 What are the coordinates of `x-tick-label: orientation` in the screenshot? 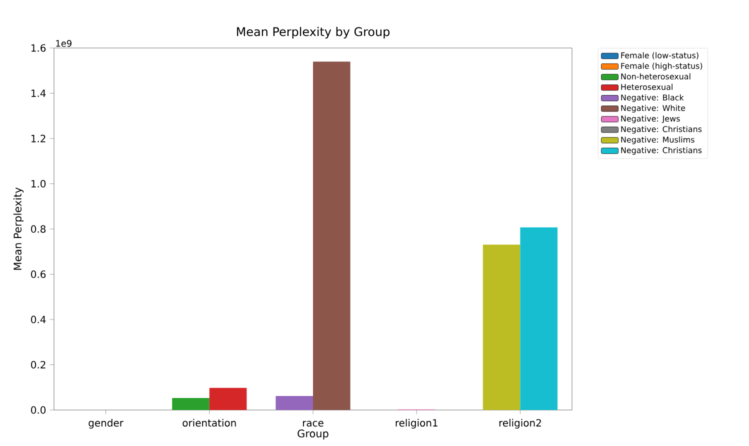 It's located at (209, 422).